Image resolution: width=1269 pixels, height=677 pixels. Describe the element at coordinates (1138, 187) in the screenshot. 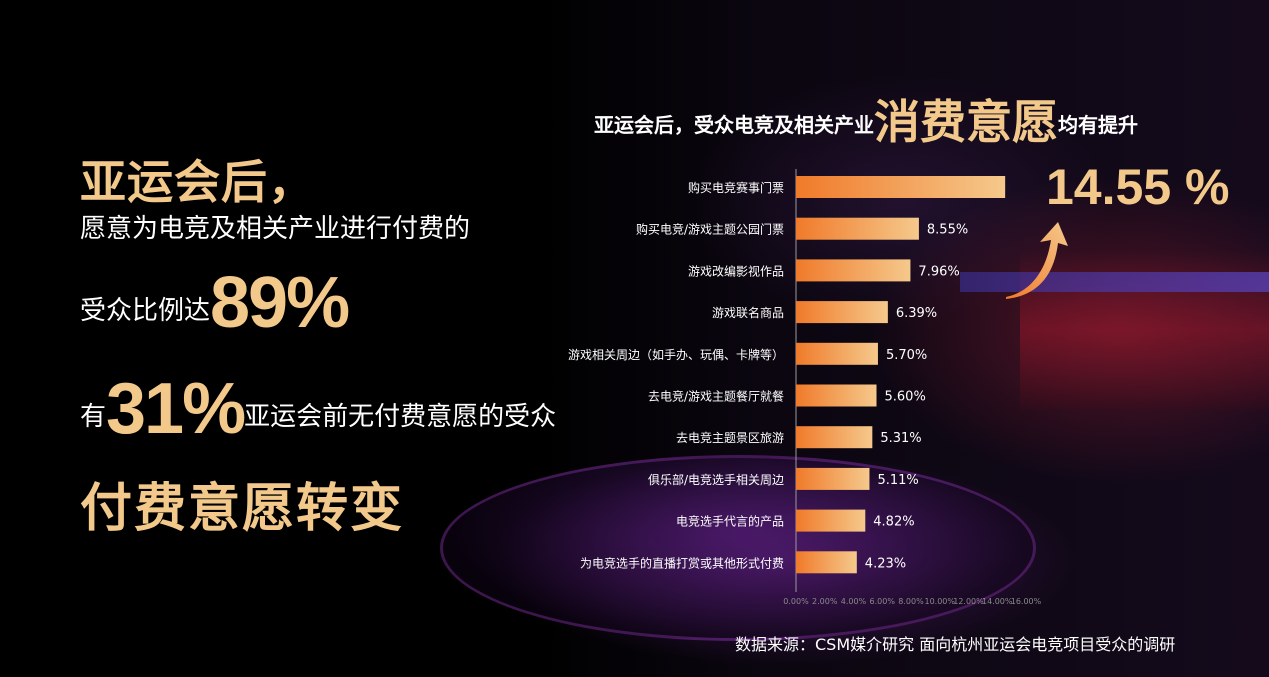

I see `highlight-value: 14.55 %` at that location.